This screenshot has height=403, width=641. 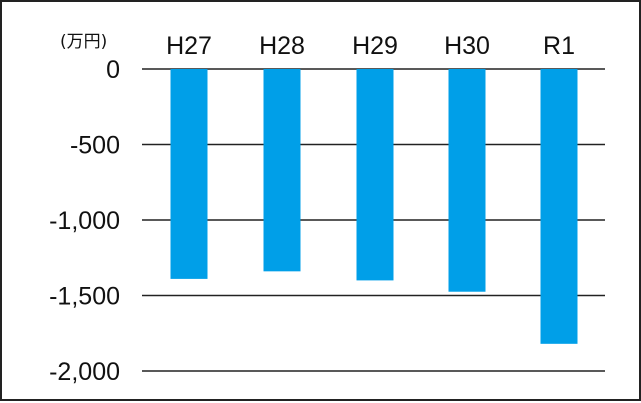 I want to click on category-label: R1, so click(x=559, y=46).